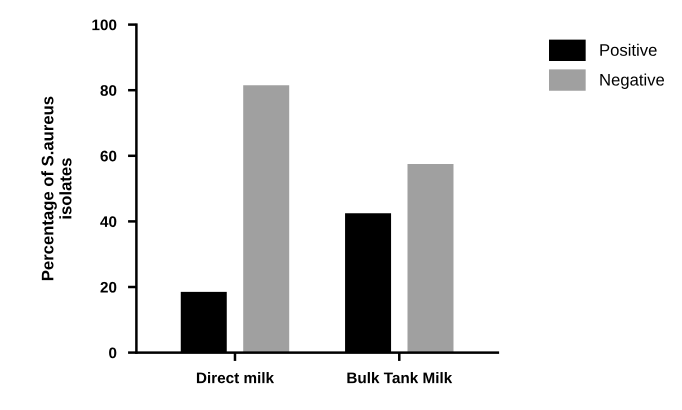  What do you see at coordinates (108, 222) in the screenshot?
I see `y-tick-label: 40` at bounding box center [108, 222].